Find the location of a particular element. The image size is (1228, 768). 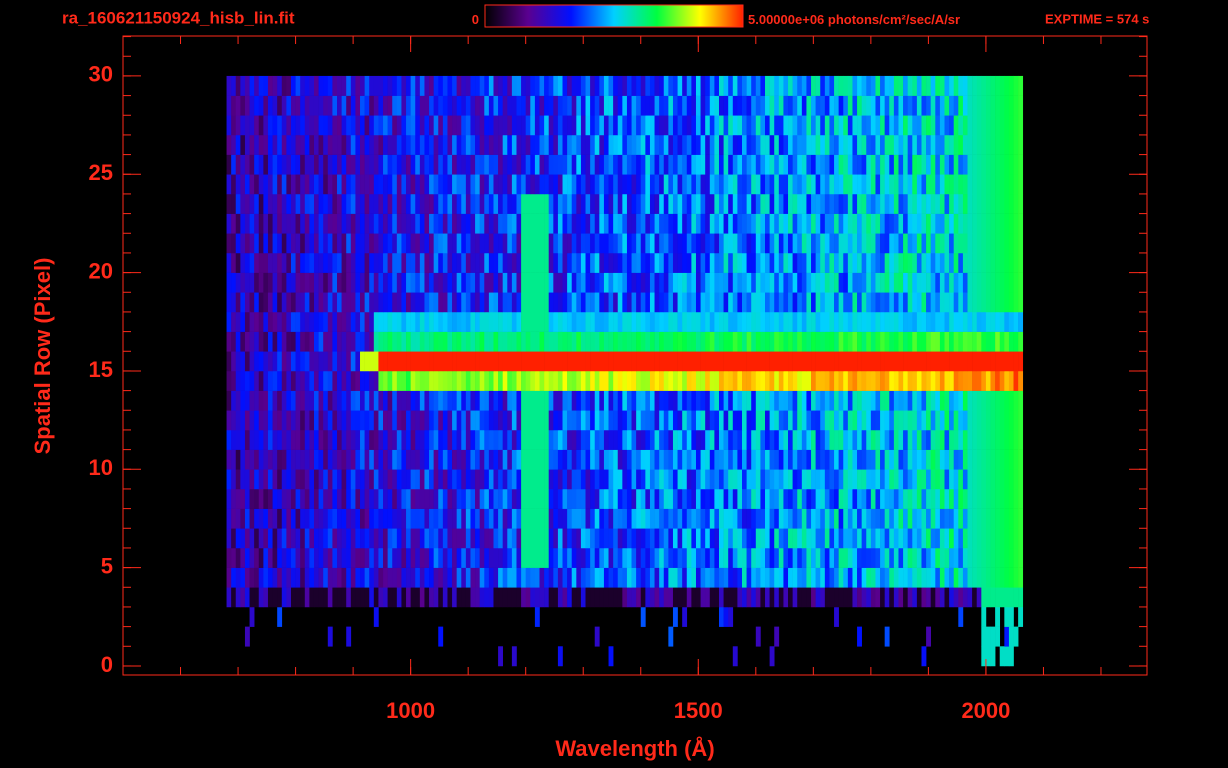

y-tick-label: 20 is located at coordinates (101, 270).